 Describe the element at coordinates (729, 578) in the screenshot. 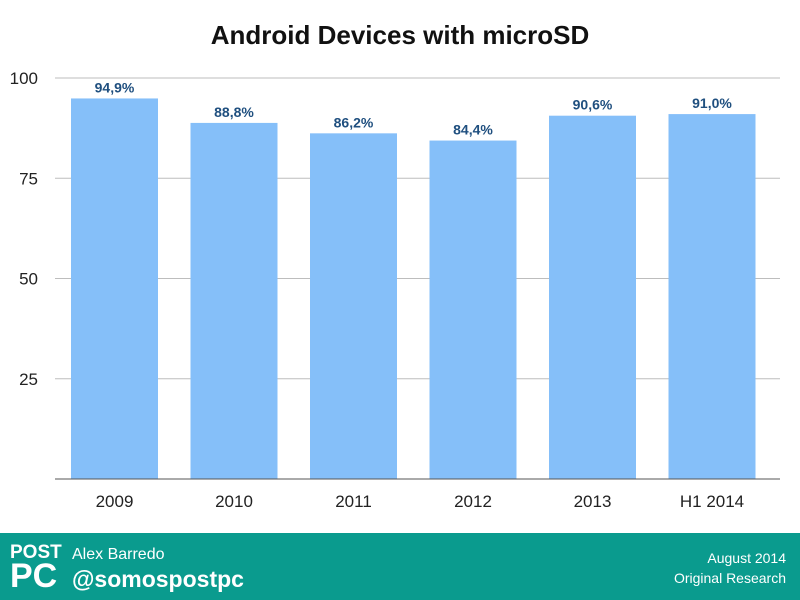

I see `data-source: Original Research` at that location.